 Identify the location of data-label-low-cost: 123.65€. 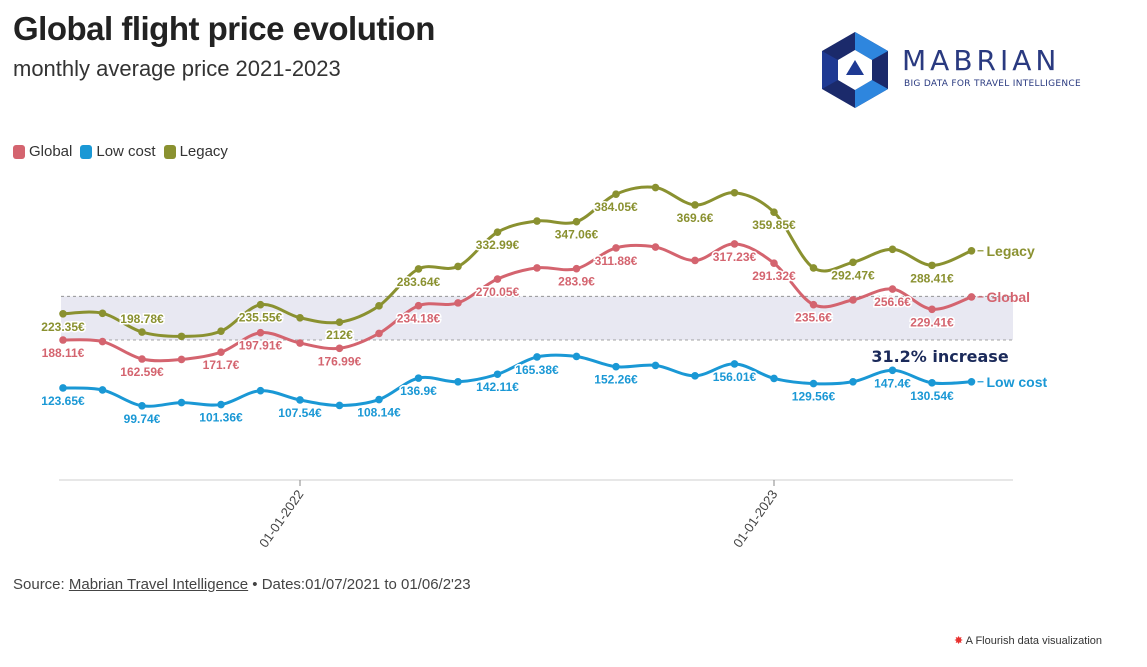
(63, 401).